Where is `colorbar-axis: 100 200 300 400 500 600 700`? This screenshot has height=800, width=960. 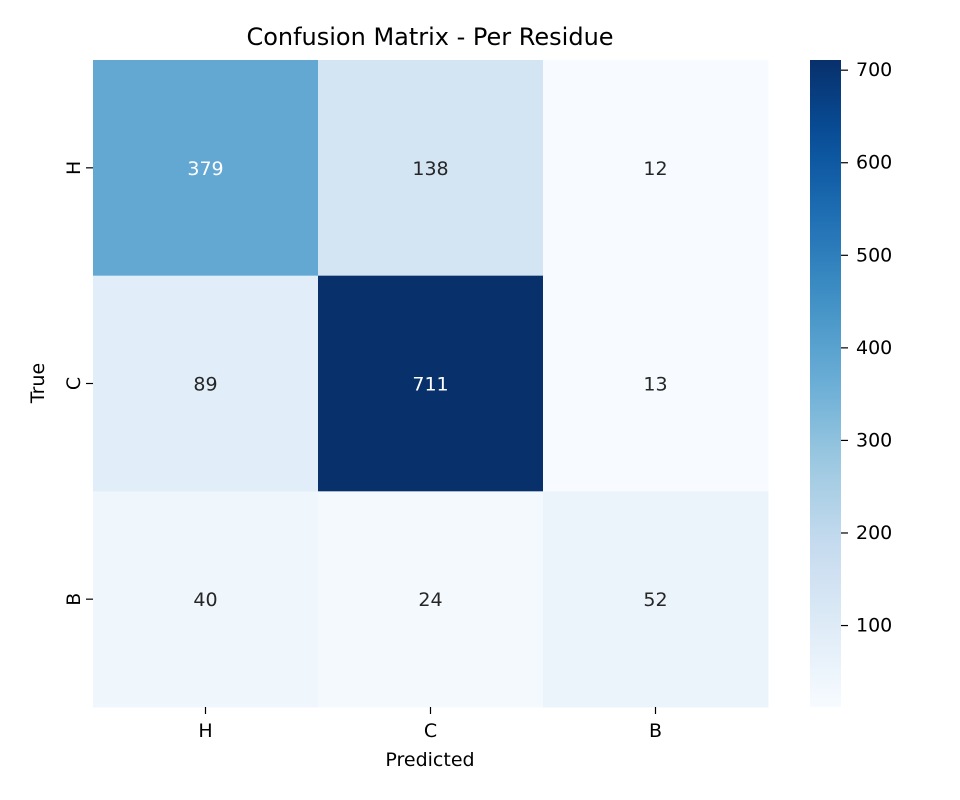
colorbar-axis: 100 200 300 400 500 600 700 is located at coordinates (866, 348).